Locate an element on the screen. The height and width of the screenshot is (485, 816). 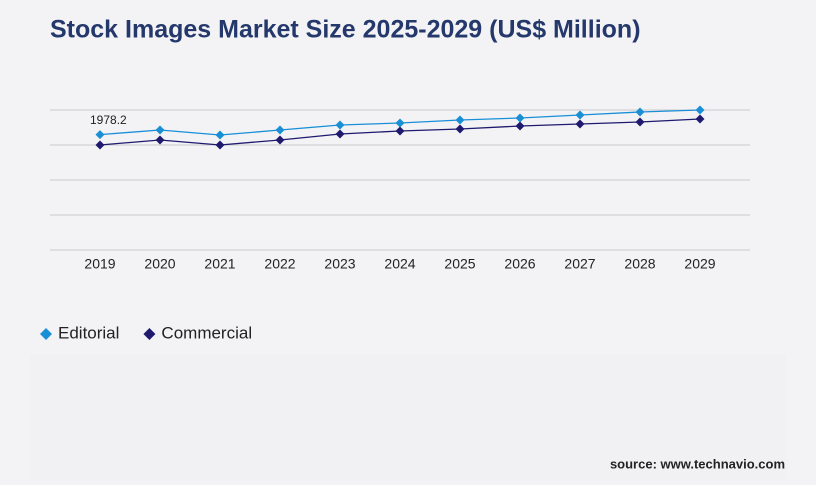
x-tick-label: 2028 is located at coordinates (639, 264).